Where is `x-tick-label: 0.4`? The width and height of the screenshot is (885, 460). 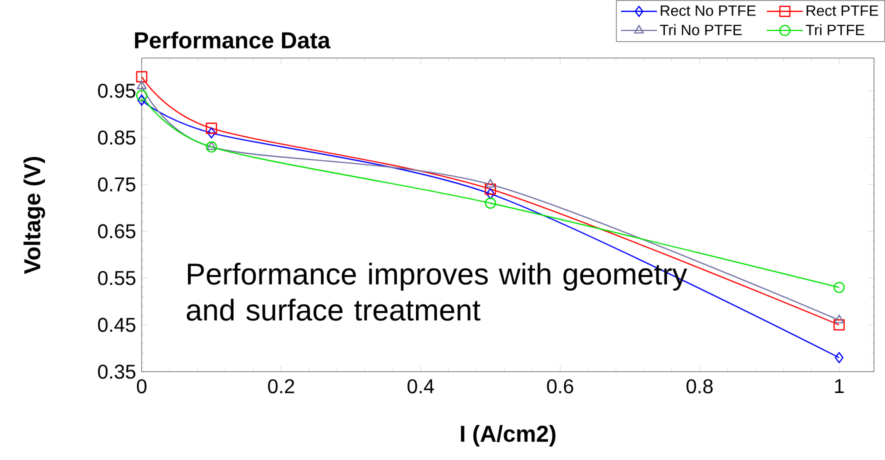
x-tick-label: 0.4 is located at coordinates (421, 386).